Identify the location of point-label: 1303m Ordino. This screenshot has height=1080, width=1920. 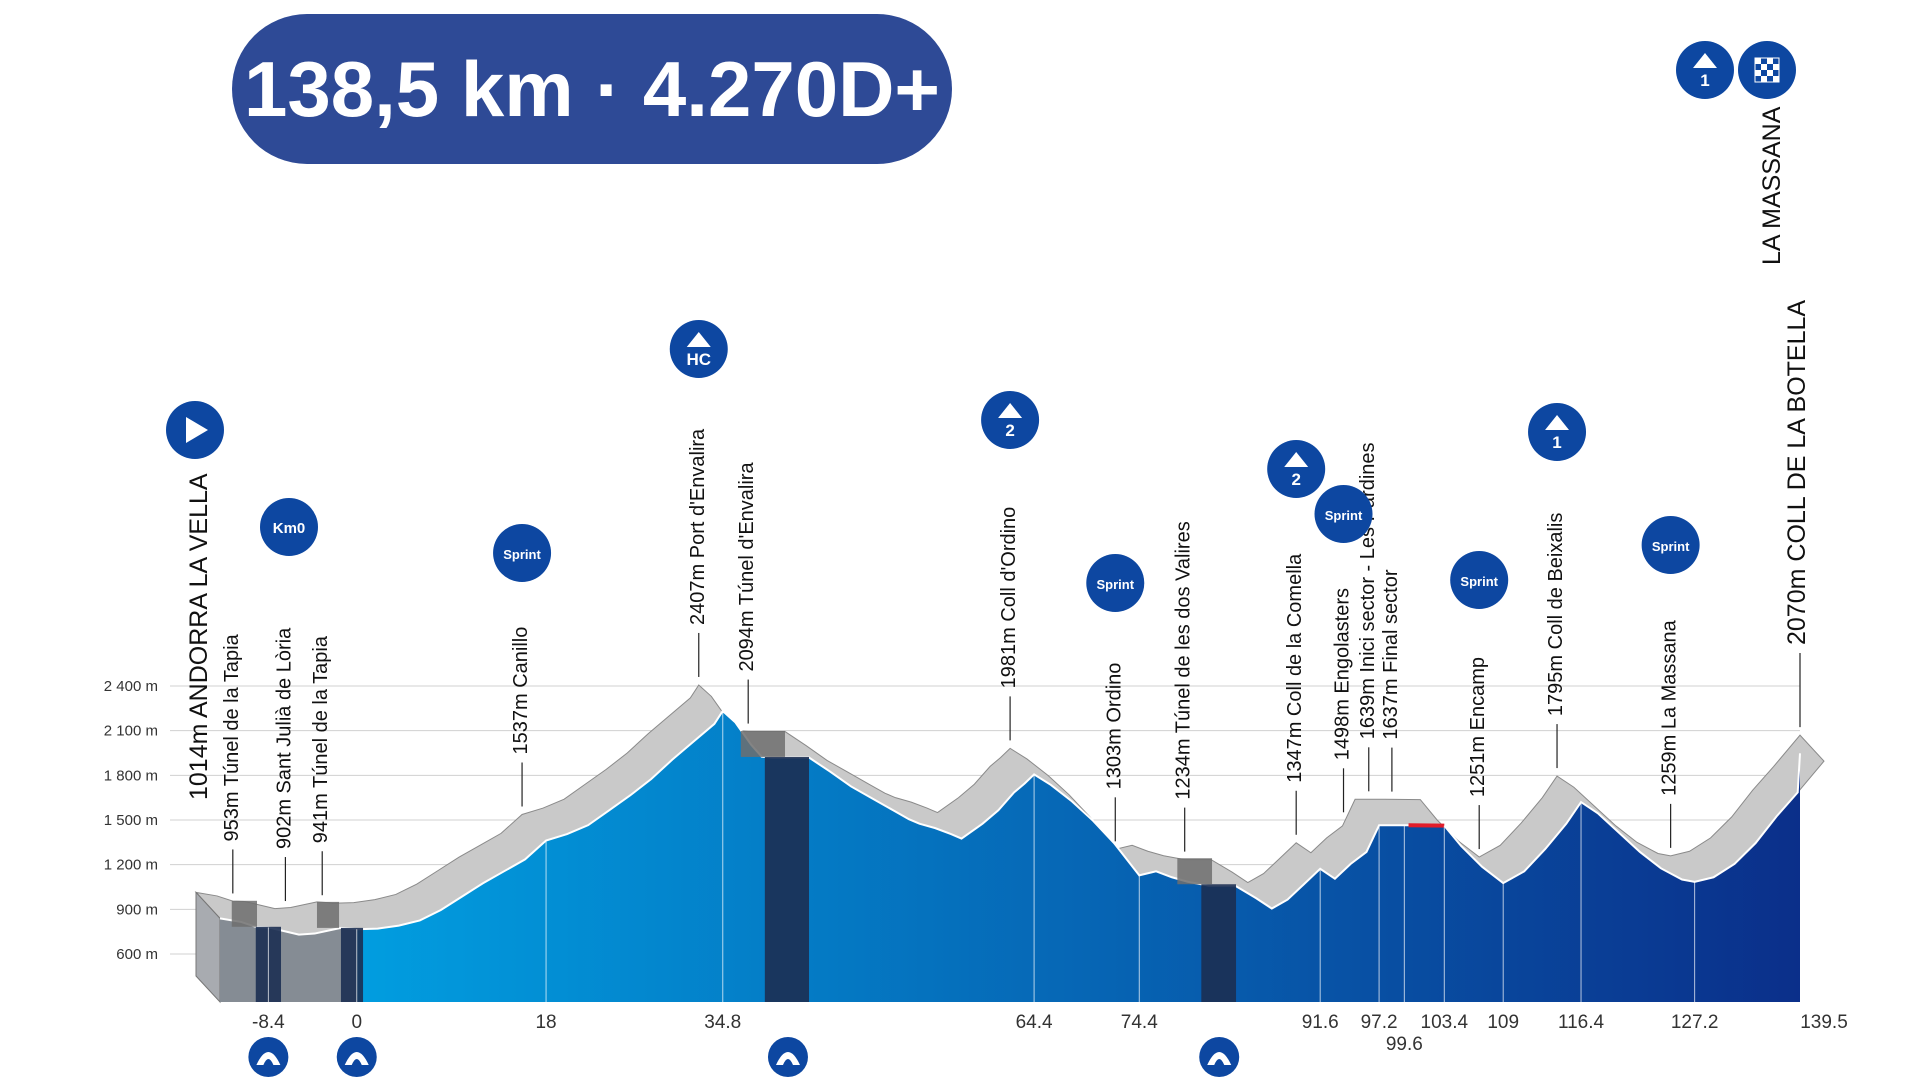
(1114, 726).